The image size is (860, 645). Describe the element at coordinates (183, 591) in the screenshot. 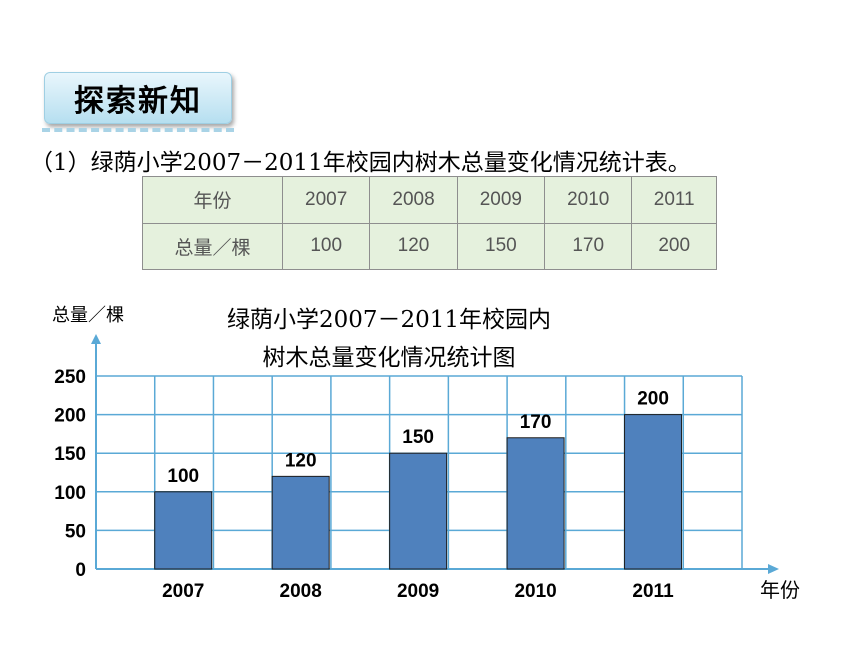

I see `x-tick-label: 2007` at that location.